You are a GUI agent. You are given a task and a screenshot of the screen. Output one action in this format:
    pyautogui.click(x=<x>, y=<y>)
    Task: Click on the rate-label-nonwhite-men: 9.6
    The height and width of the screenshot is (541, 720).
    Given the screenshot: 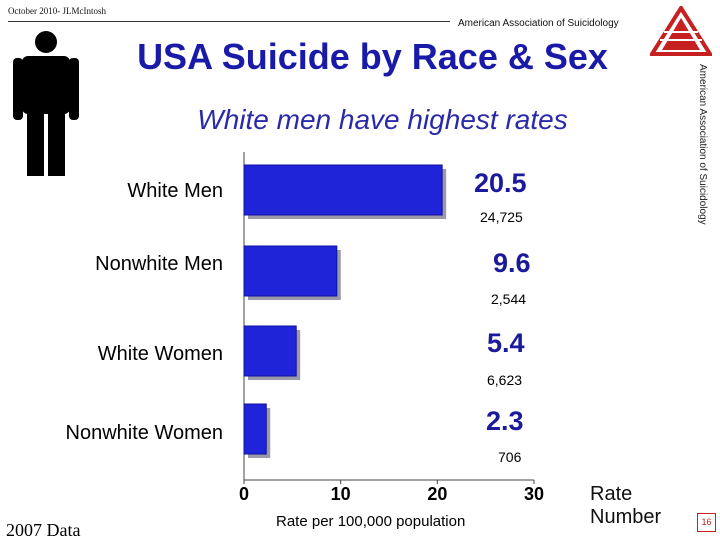 What is the action you would take?
    pyautogui.click(x=512, y=263)
    